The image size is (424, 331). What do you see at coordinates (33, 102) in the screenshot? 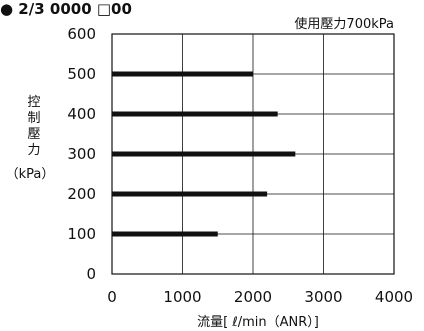
I see `y-axis-label-char: 控` at bounding box center [33, 102].